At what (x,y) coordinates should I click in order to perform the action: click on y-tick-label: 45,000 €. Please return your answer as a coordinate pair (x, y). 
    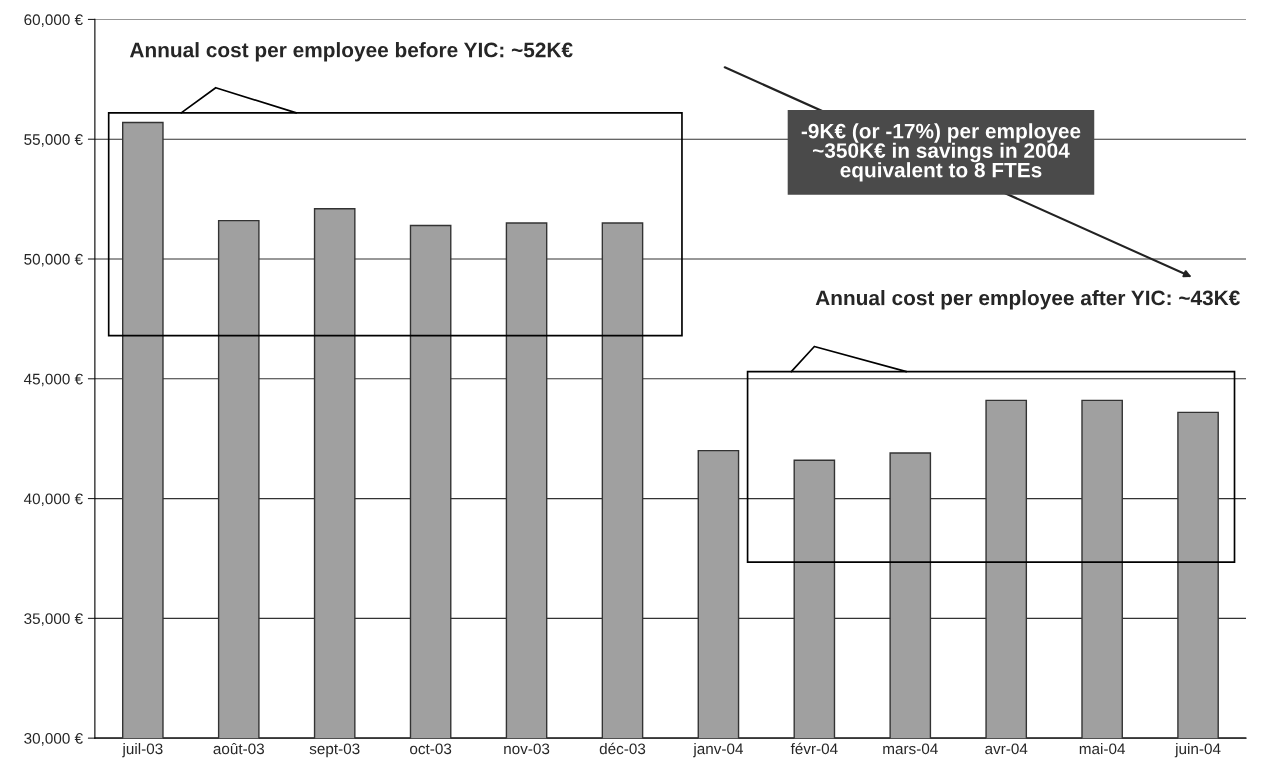
    Looking at the image, I should click on (53, 380).